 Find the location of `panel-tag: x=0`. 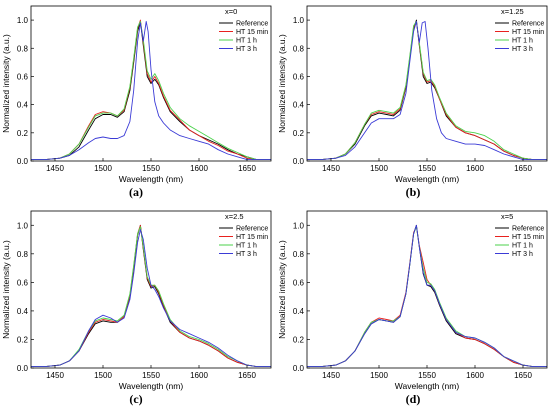

panel-tag: x=0 is located at coordinates (231, 11).